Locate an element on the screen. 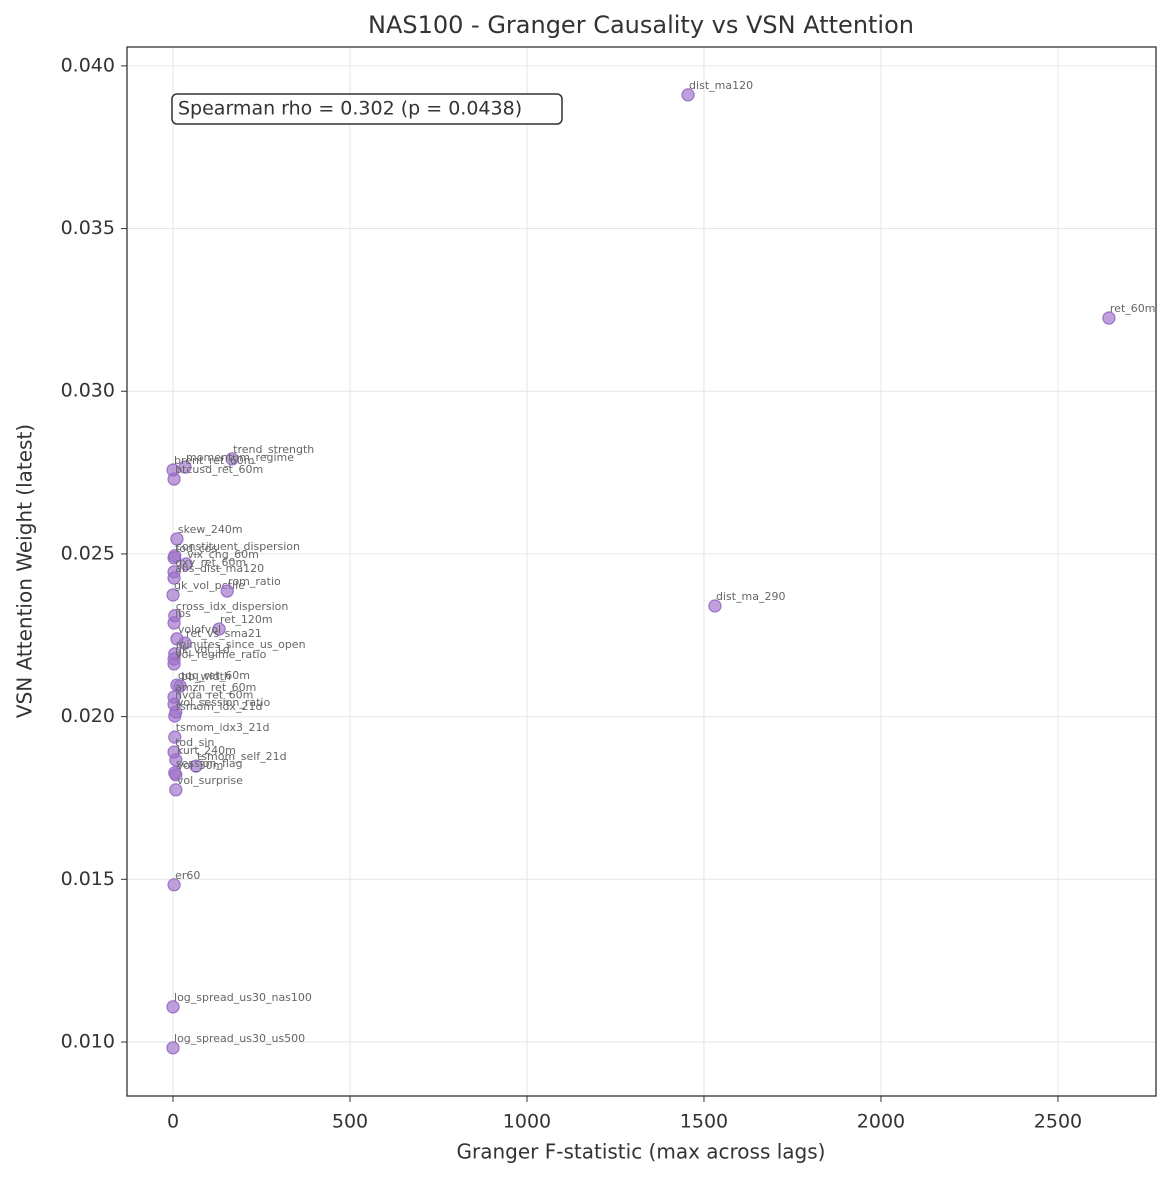 This screenshot has width=1175, height=1184. point-label: vol_session_ratio is located at coordinates (224, 702).